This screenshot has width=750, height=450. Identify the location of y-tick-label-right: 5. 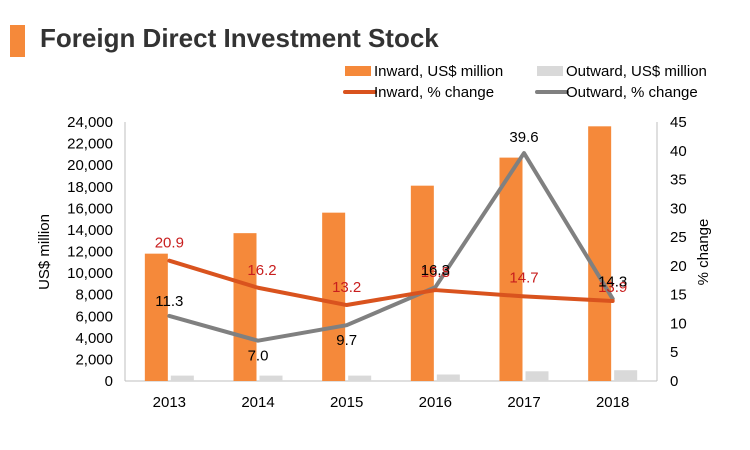
(674, 352).